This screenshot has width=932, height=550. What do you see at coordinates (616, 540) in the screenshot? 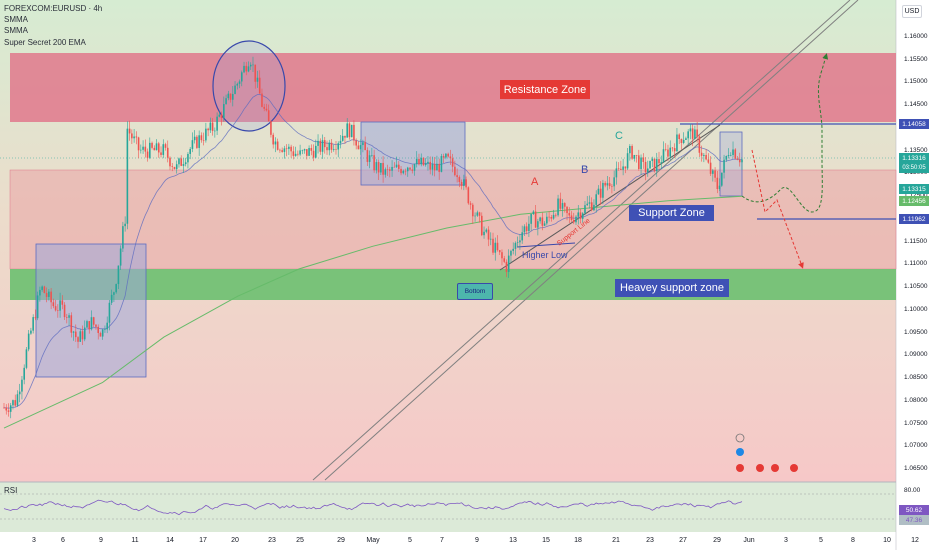
I see `time-tick-label: 21` at bounding box center [616, 540].